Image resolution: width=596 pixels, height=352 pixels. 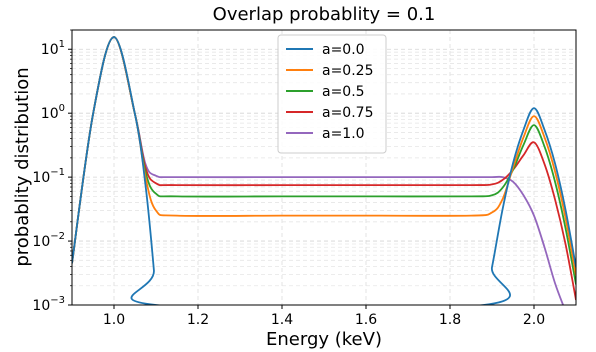 I want to click on legend-entry: a=0.25, so click(x=347, y=71).